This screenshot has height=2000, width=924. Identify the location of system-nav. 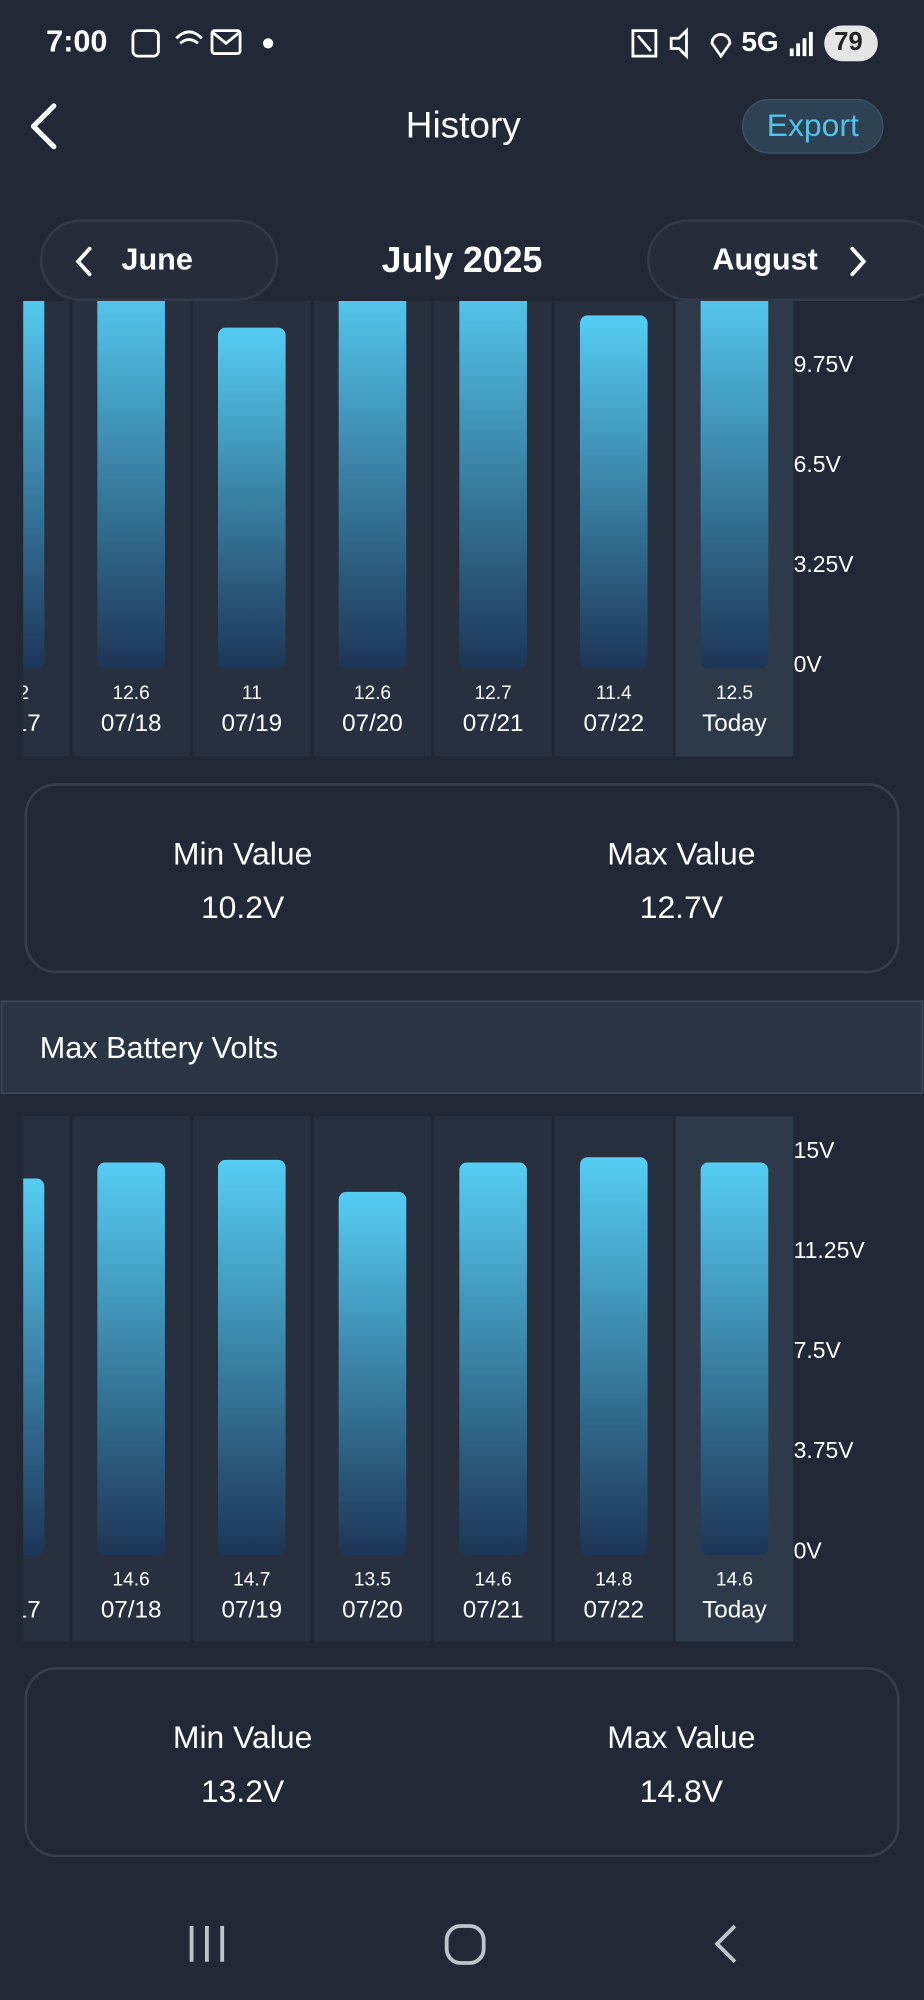
(463, 1944).